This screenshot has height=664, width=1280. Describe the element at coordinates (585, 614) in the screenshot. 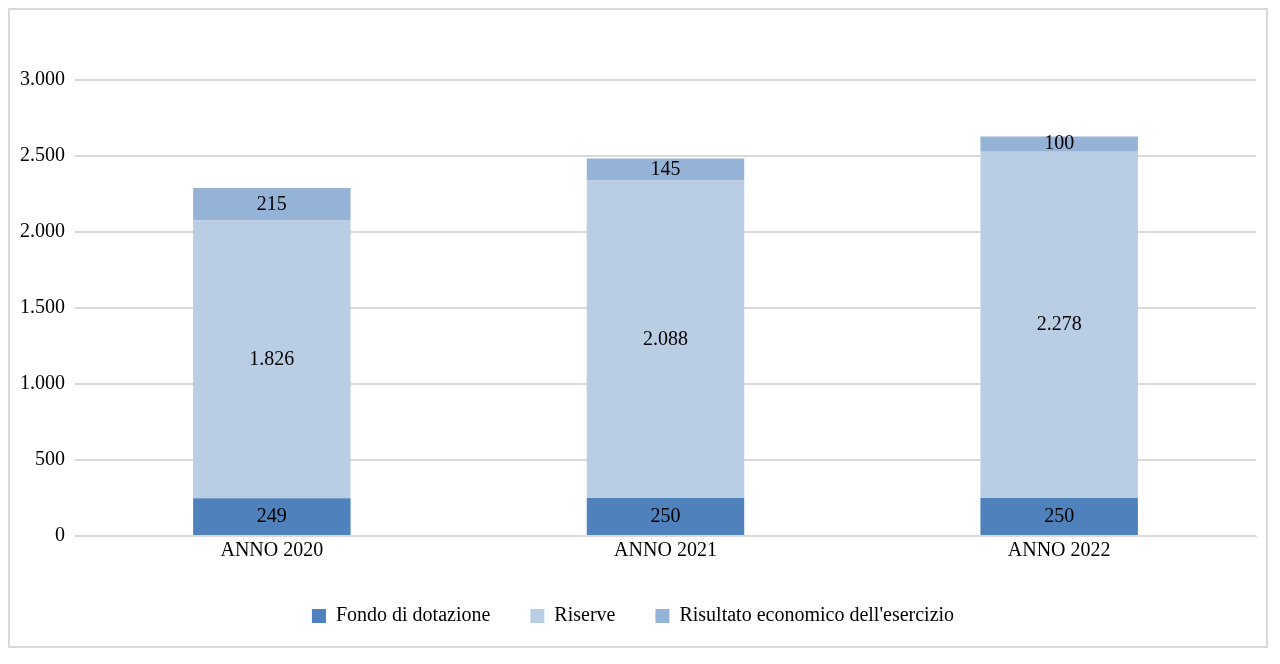

I see `legend-label: Riserve` at that location.